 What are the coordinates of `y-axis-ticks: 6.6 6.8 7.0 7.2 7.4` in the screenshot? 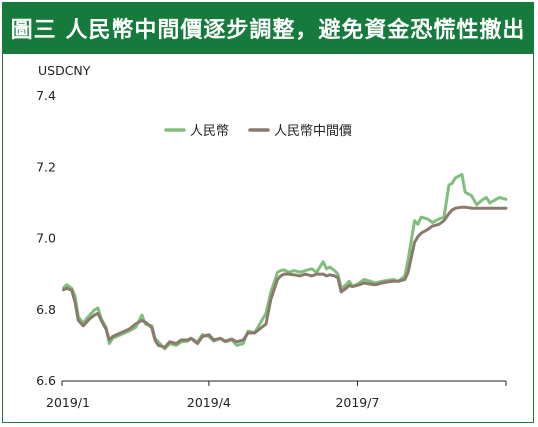 It's located at (46, 238).